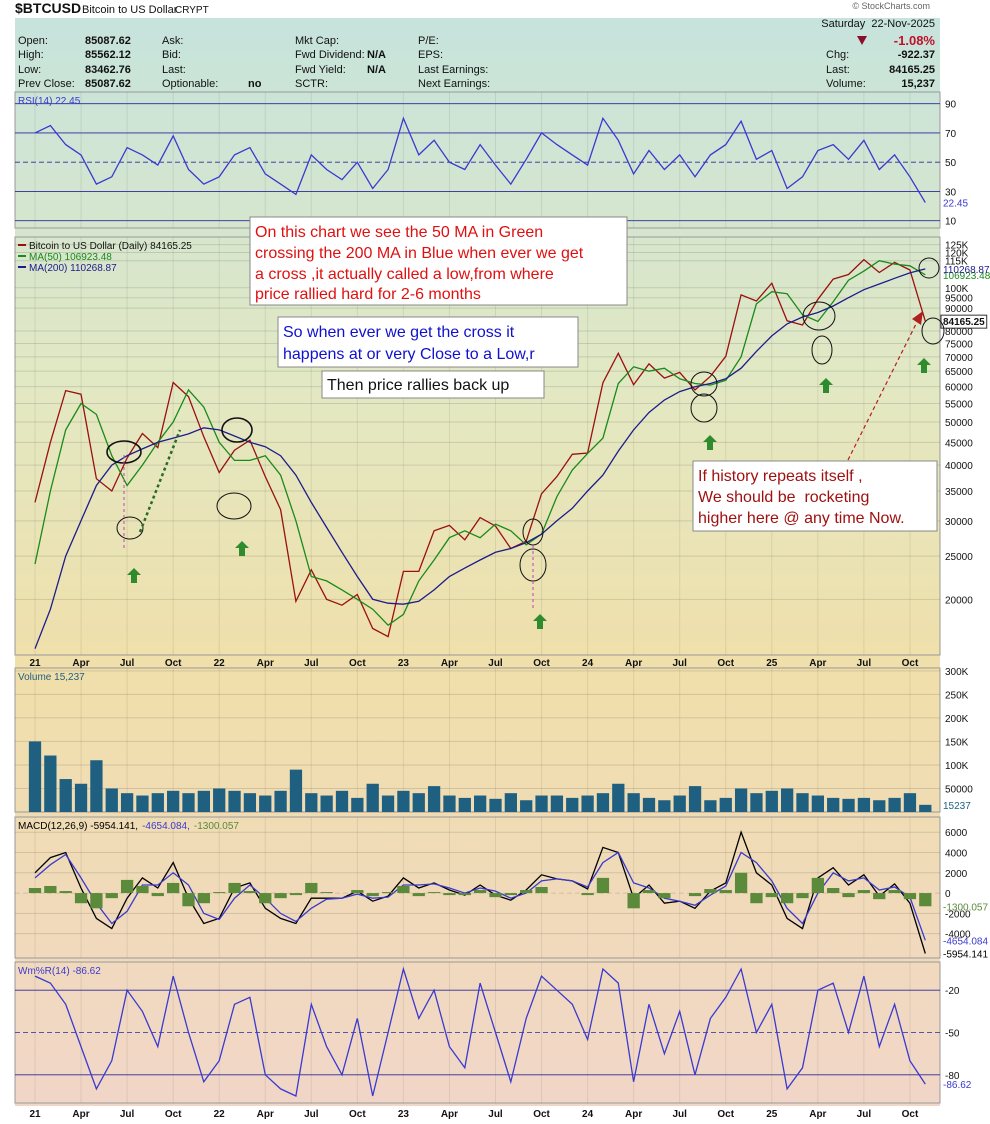  Describe the element at coordinates (409, 354) in the screenshot. I see `annotation-line: happens at or very Close to a Low,r` at that location.